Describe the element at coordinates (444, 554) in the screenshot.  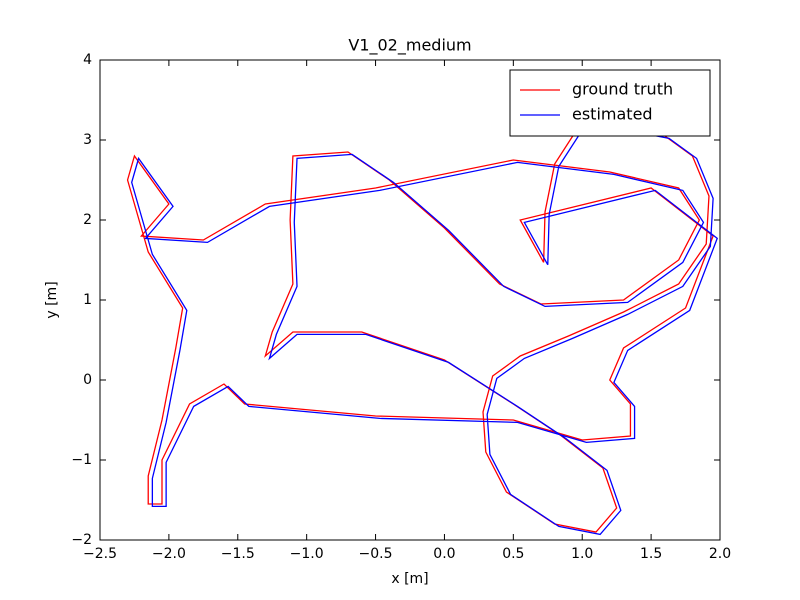
I see `x-tick-label: 0.0` at that location.